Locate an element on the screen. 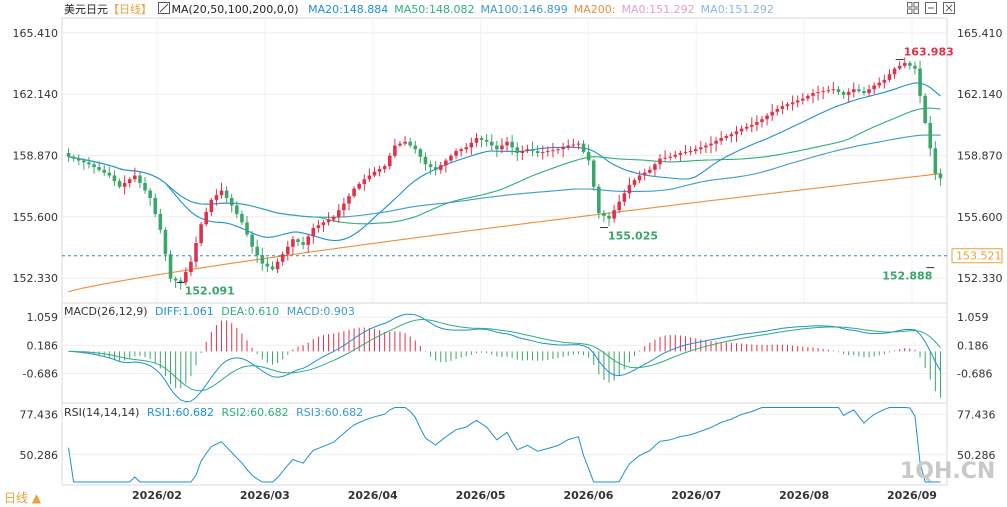 The width and height of the screenshot is (1007, 507). ma-value-0: MA20:148.884 is located at coordinates (348, 9).